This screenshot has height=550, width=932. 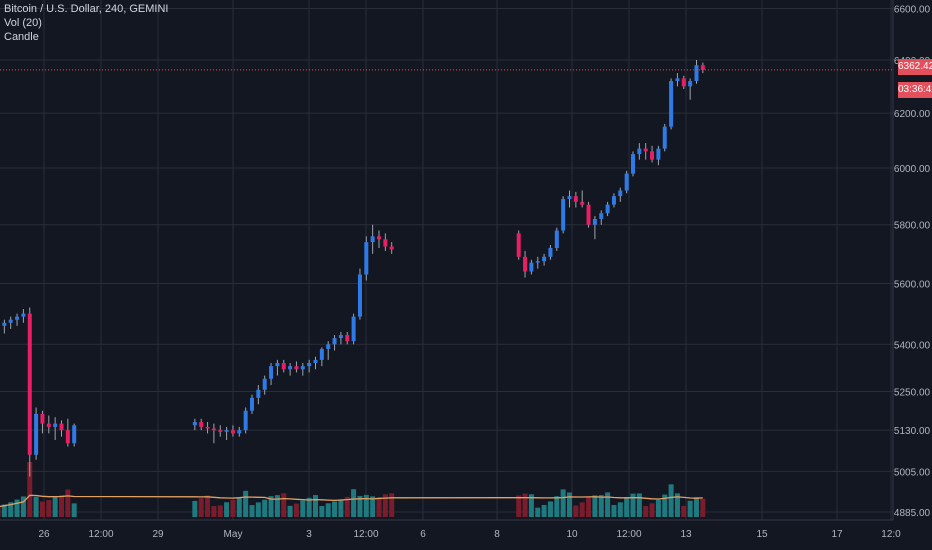 I want to click on volume-bars, so click(x=353, y=489).